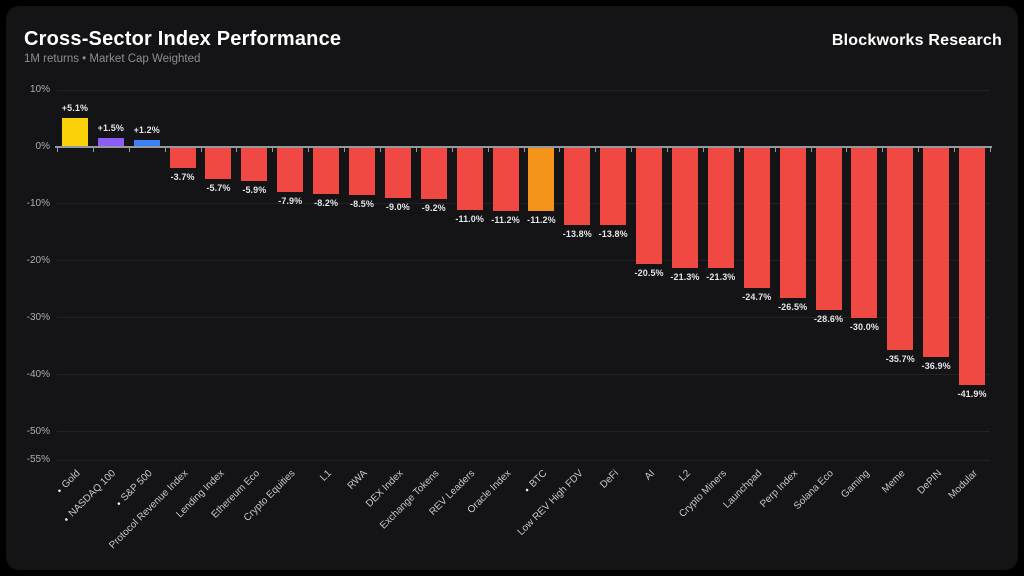  Describe the element at coordinates (433, 208) in the screenshot. I see `bar-value-label: -9.2%` at that location.